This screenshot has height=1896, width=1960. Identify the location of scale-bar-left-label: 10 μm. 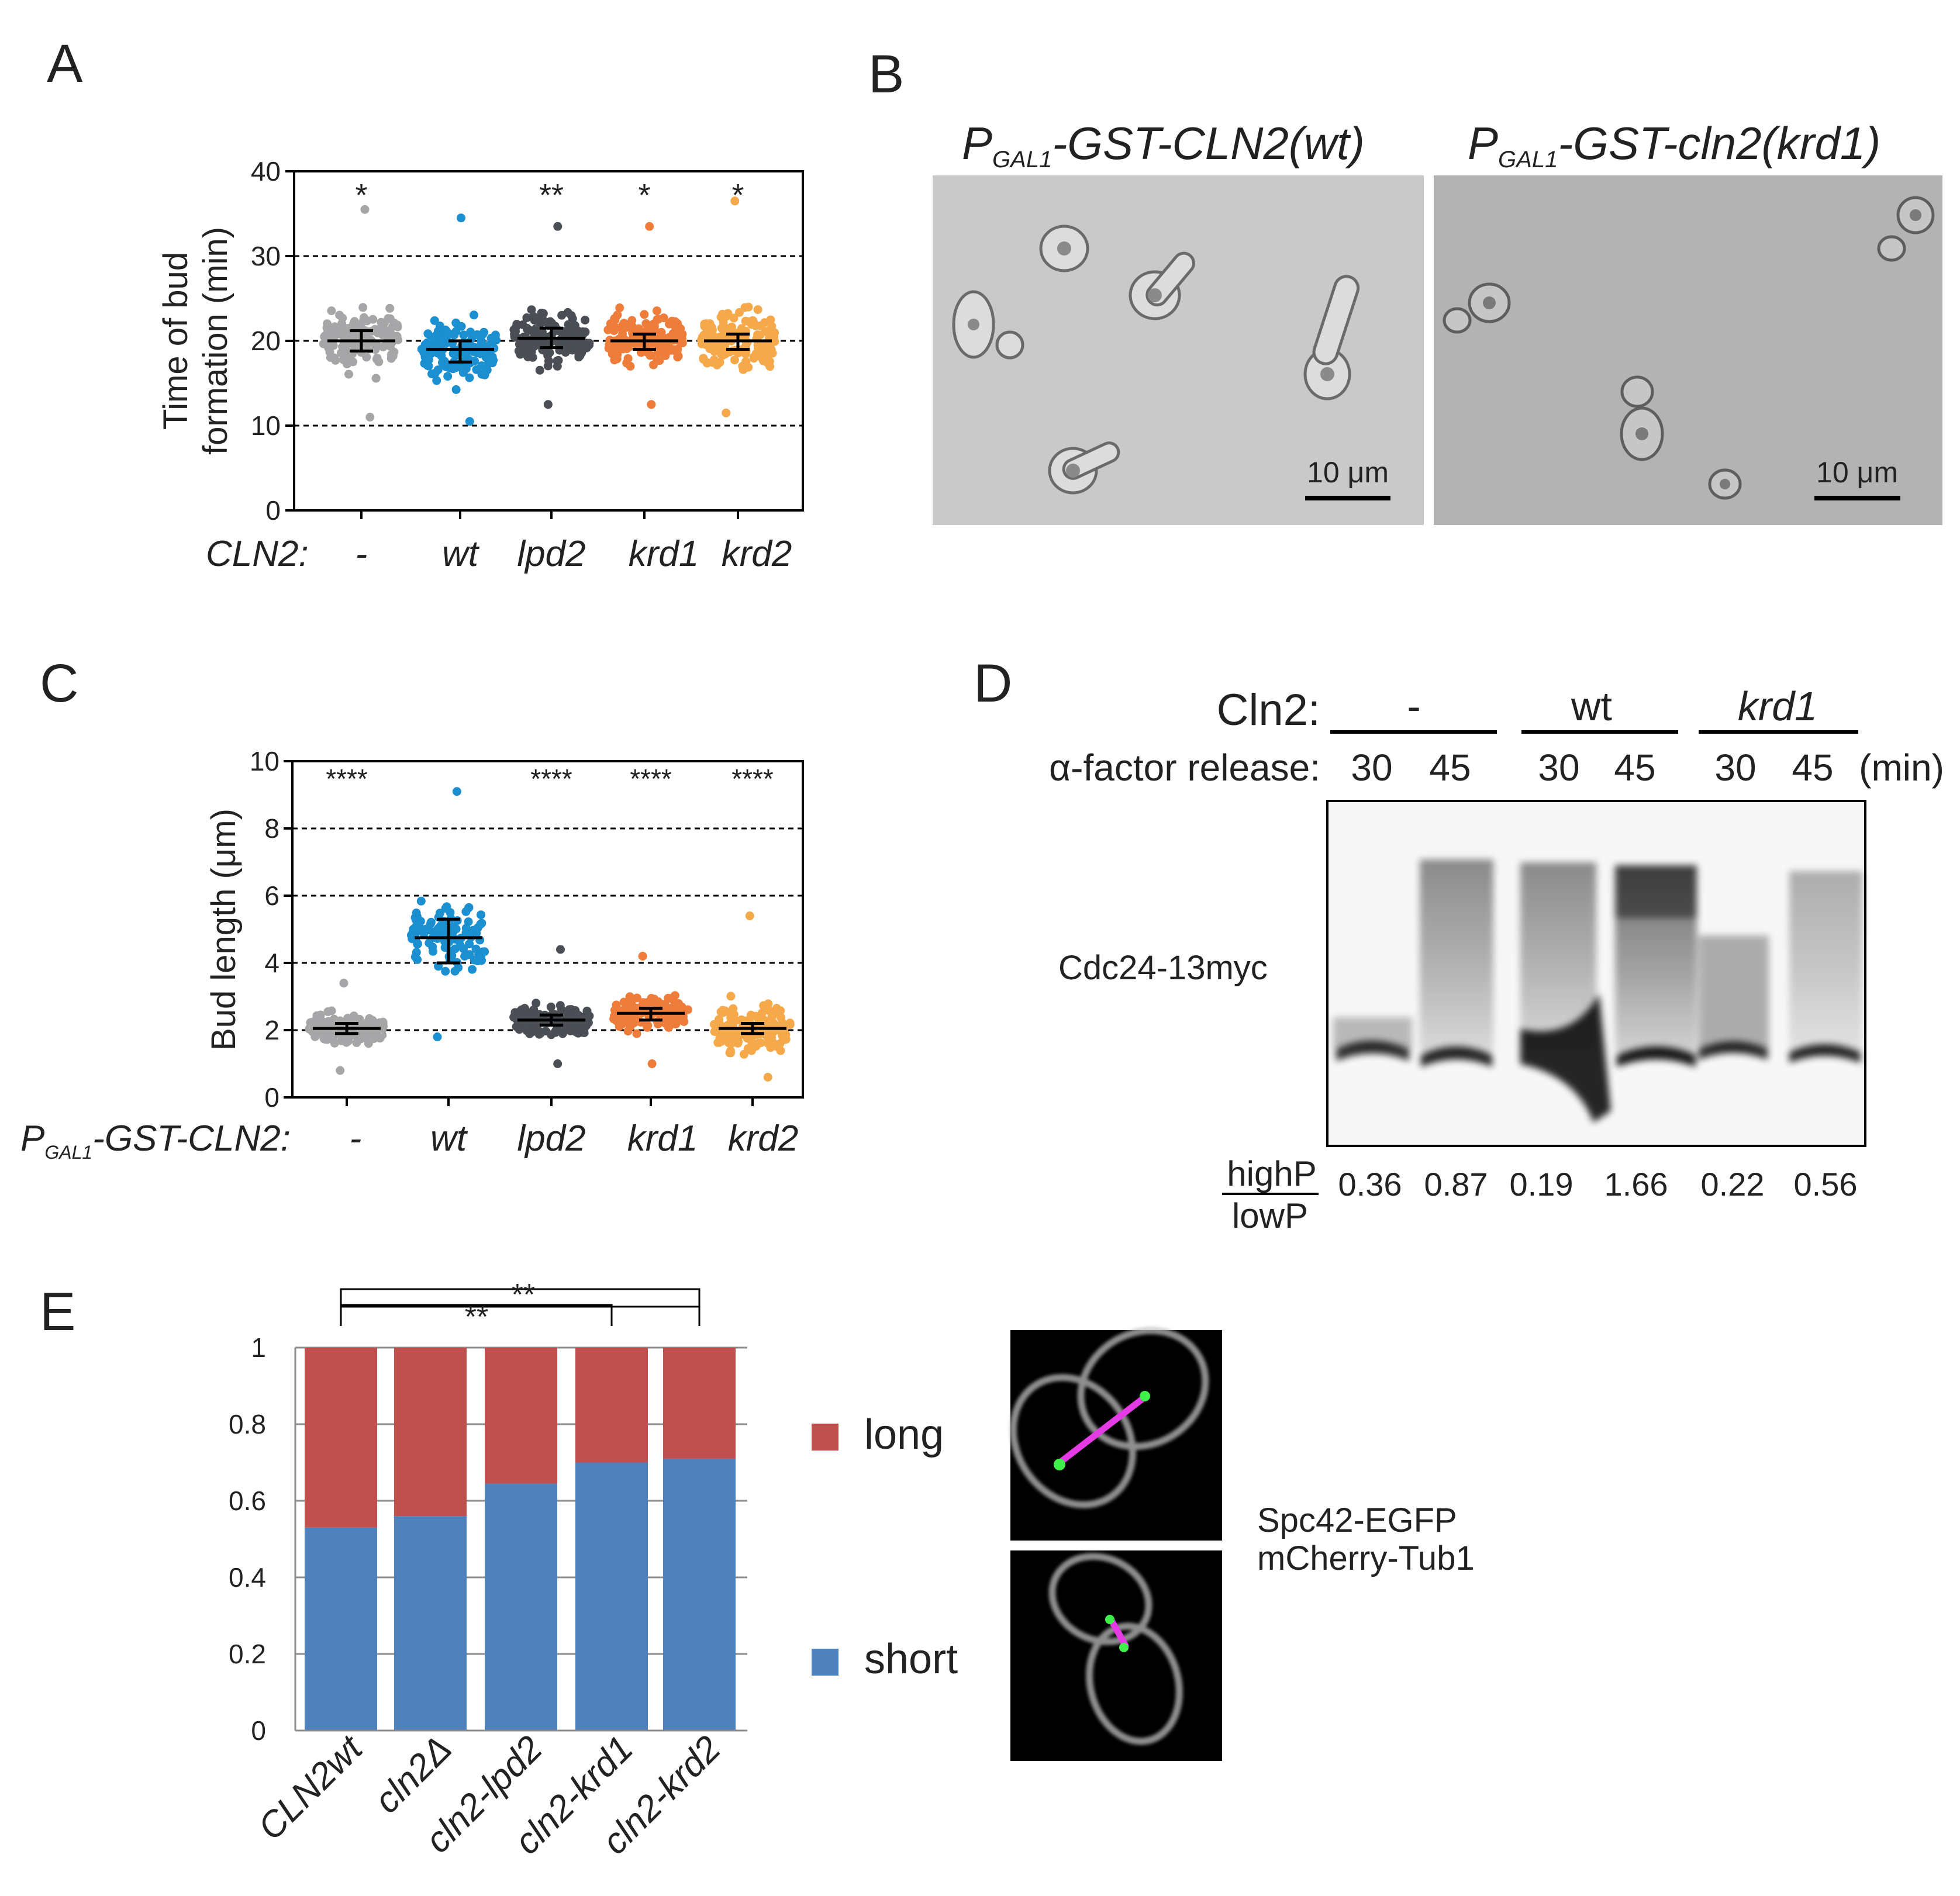
(1348, 472).